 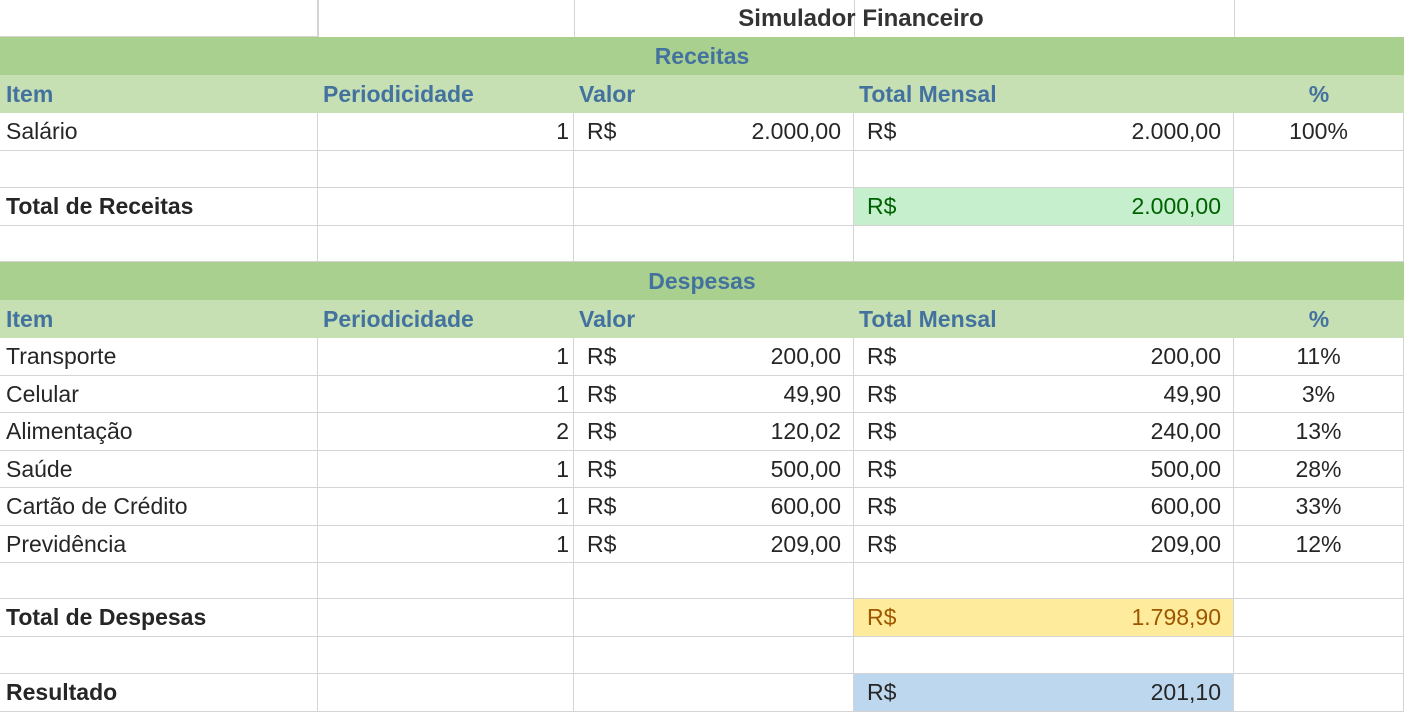 I want to click on resultado-label: Resultado, so click(x=159, y=693).